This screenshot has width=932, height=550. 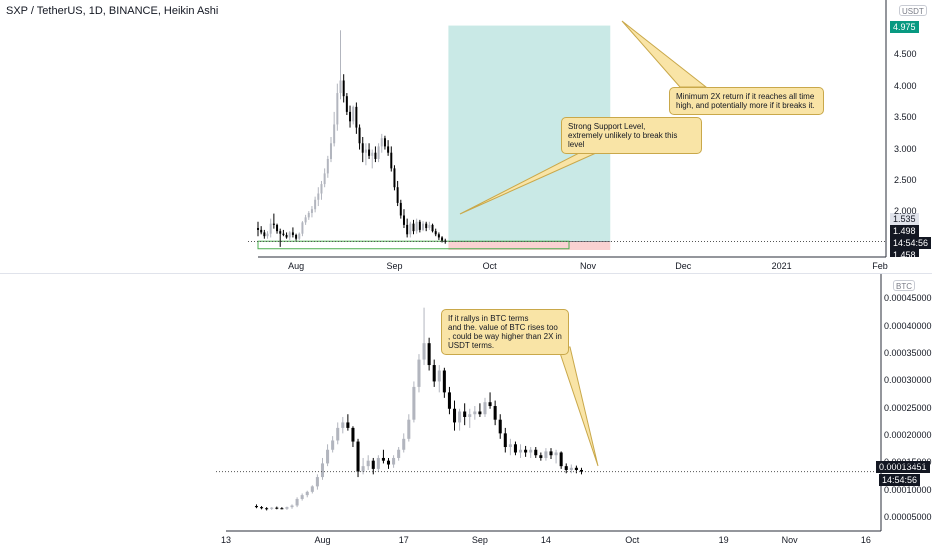 What do you see at coordinates (529, 245) in the screenshot?
I see `stop-zone` at bounding box center [529, 245].